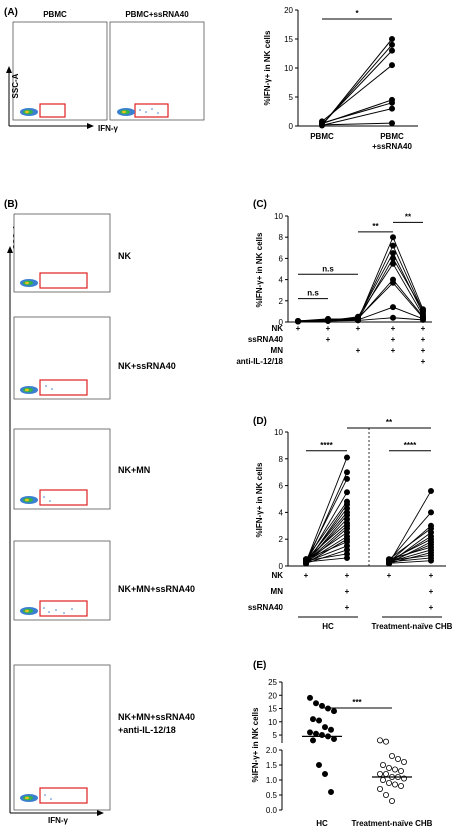  Describe the element at coordinates (277, 328) in the screenshot. I see `chart-c-row-label: NK` at that location.